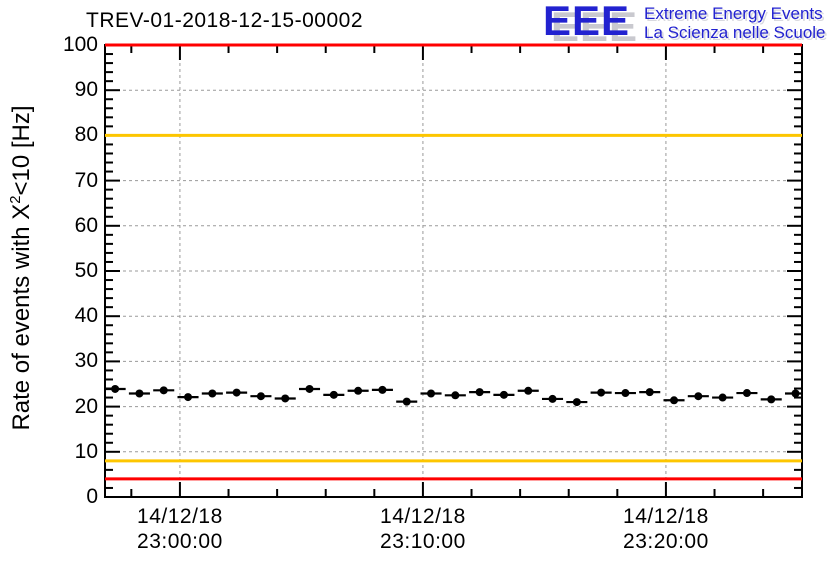 This screenshot has width=836, height=572. What do you see at coordinates (86, 180) in the screenshot?
I see `y-tick-label: 70` at bounding box center [86, 180].